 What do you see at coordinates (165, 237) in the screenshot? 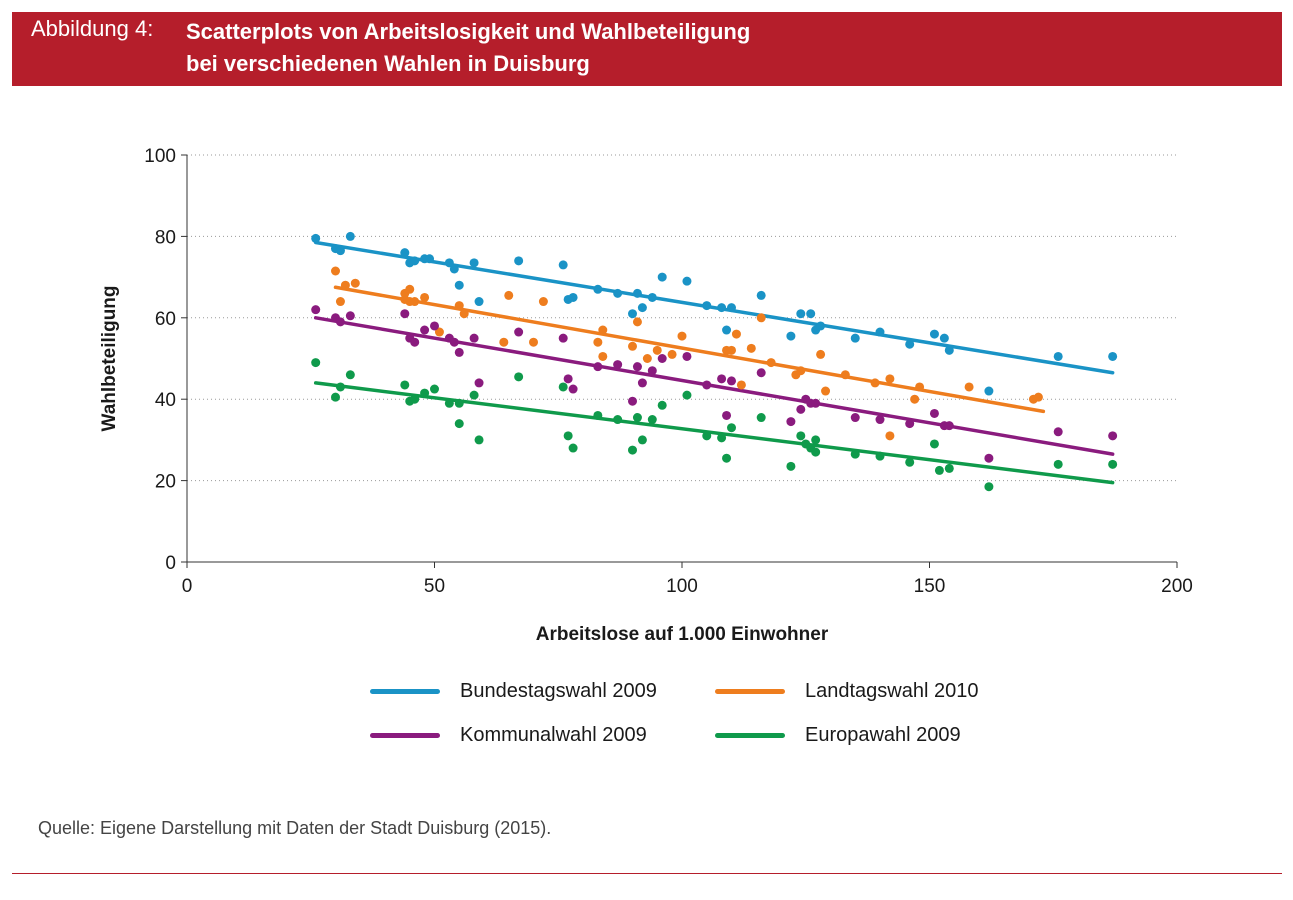
I see `y-tick-label: 80` at bounding box center [165, 237].